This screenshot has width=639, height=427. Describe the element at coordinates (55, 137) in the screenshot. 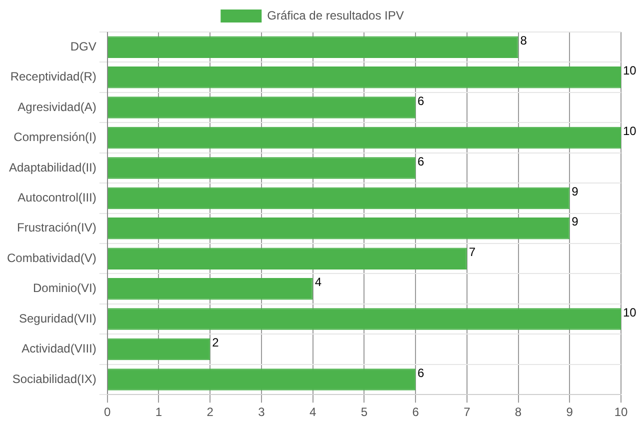

I see `y-tick-label: Comprensión(I)` at that location.